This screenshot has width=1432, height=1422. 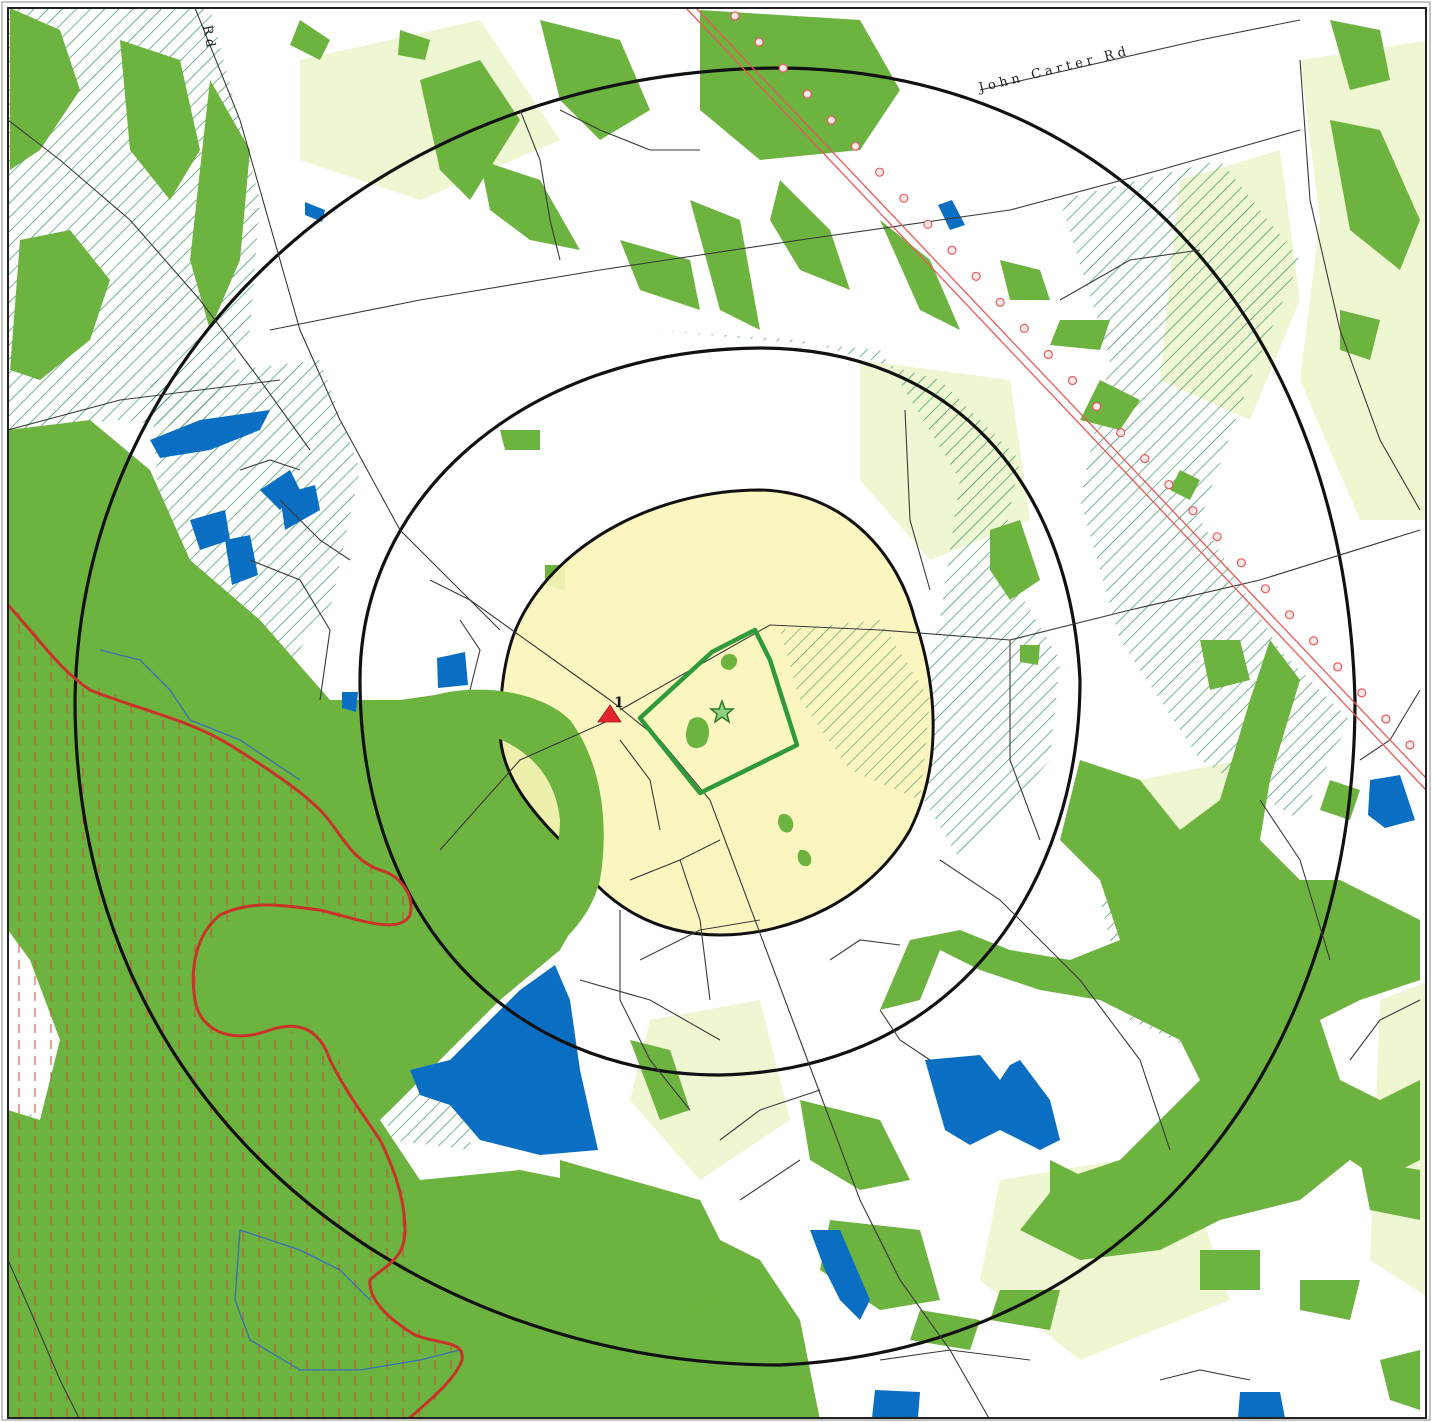 What do you see at coordinates (609, 713) in the screenshot?
I see `triangle-marker-icon` at bounding box center [609, 713].